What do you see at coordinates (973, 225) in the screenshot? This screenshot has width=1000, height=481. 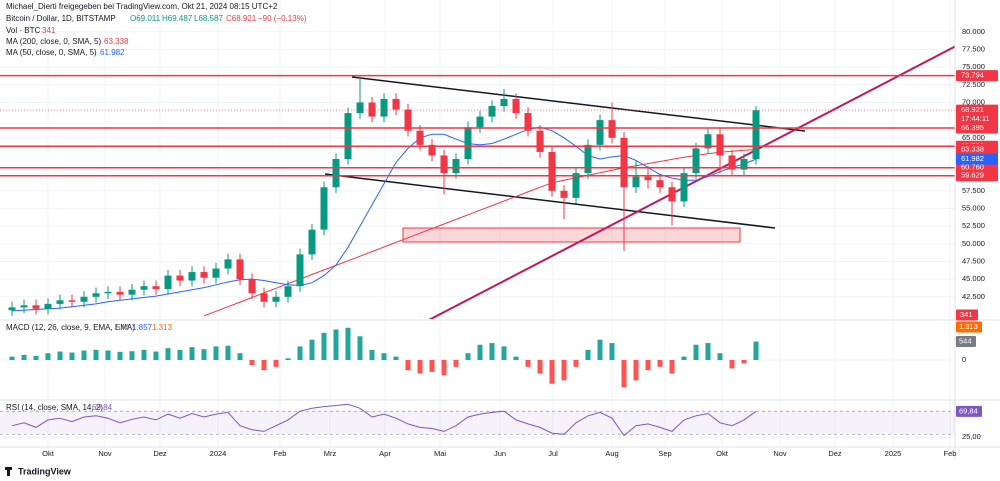 I see `y-tick-label: 52.500` at bounding box center [973, 225].